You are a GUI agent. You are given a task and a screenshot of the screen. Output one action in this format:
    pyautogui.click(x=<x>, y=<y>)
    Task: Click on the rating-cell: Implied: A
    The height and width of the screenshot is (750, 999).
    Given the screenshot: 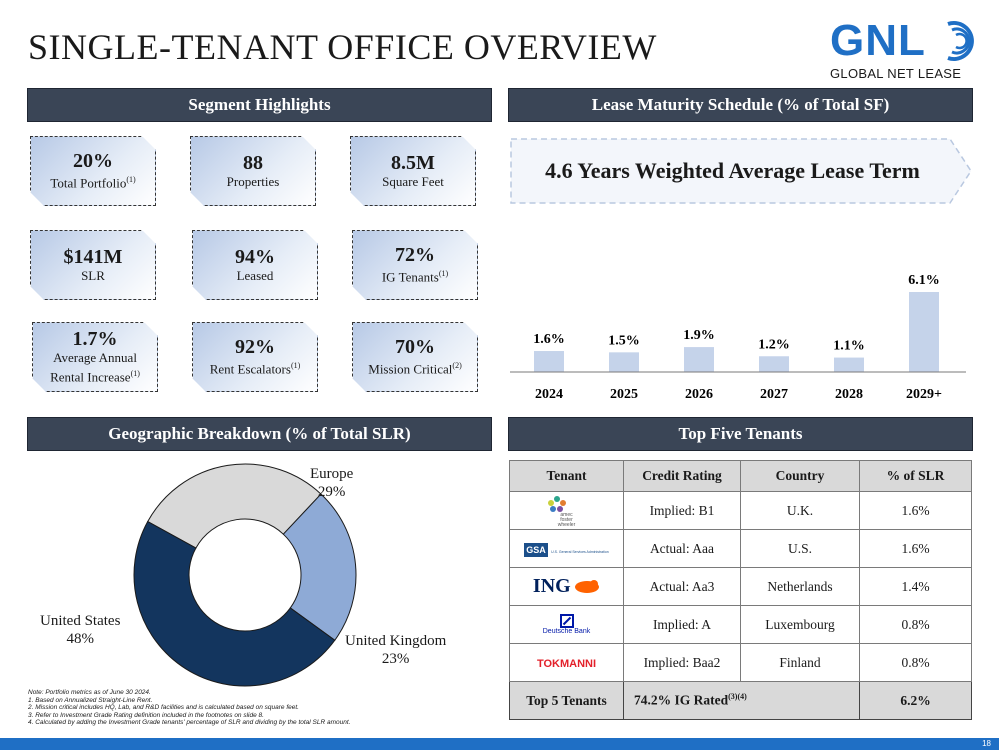 What is the action you would take?
    pyautogui.click(x=682, y=624)
    